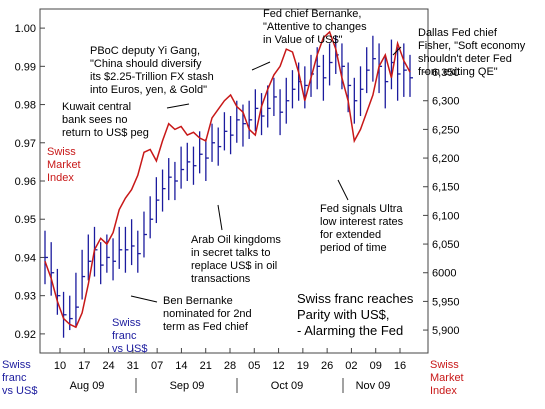 The width and height of the screenshot is (545, 409). I want to click on x-tick-label: 28, so click(230, 366).